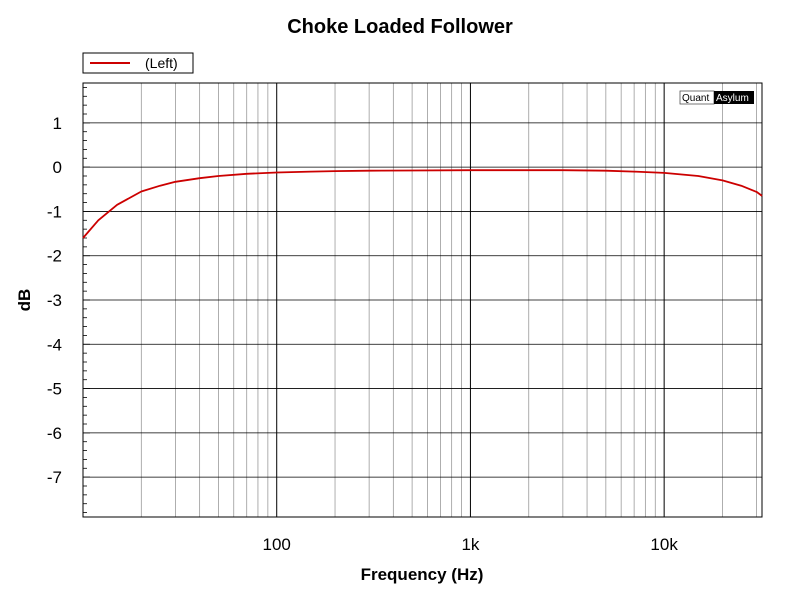 The height and width of the screenshot is (600, 800). What do you see at coordinates (54, 344) in the screenshot?
I see `y-tick-label: -4` at bounding box center [54, 344].